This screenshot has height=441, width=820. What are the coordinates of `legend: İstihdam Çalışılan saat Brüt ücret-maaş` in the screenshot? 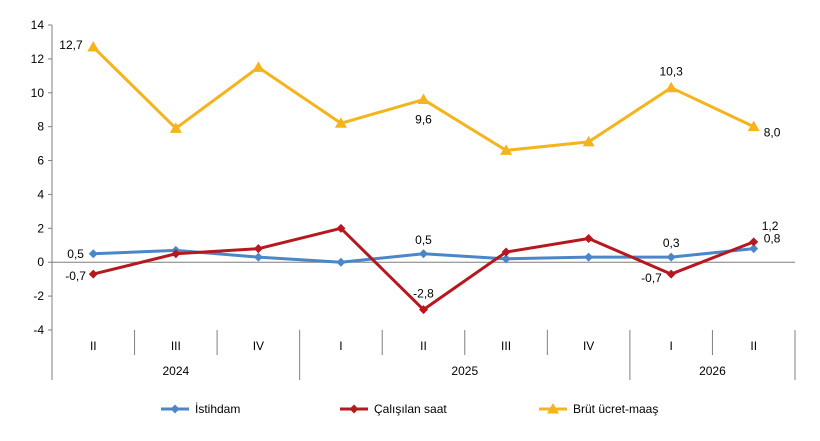 It's located at (409, 409).